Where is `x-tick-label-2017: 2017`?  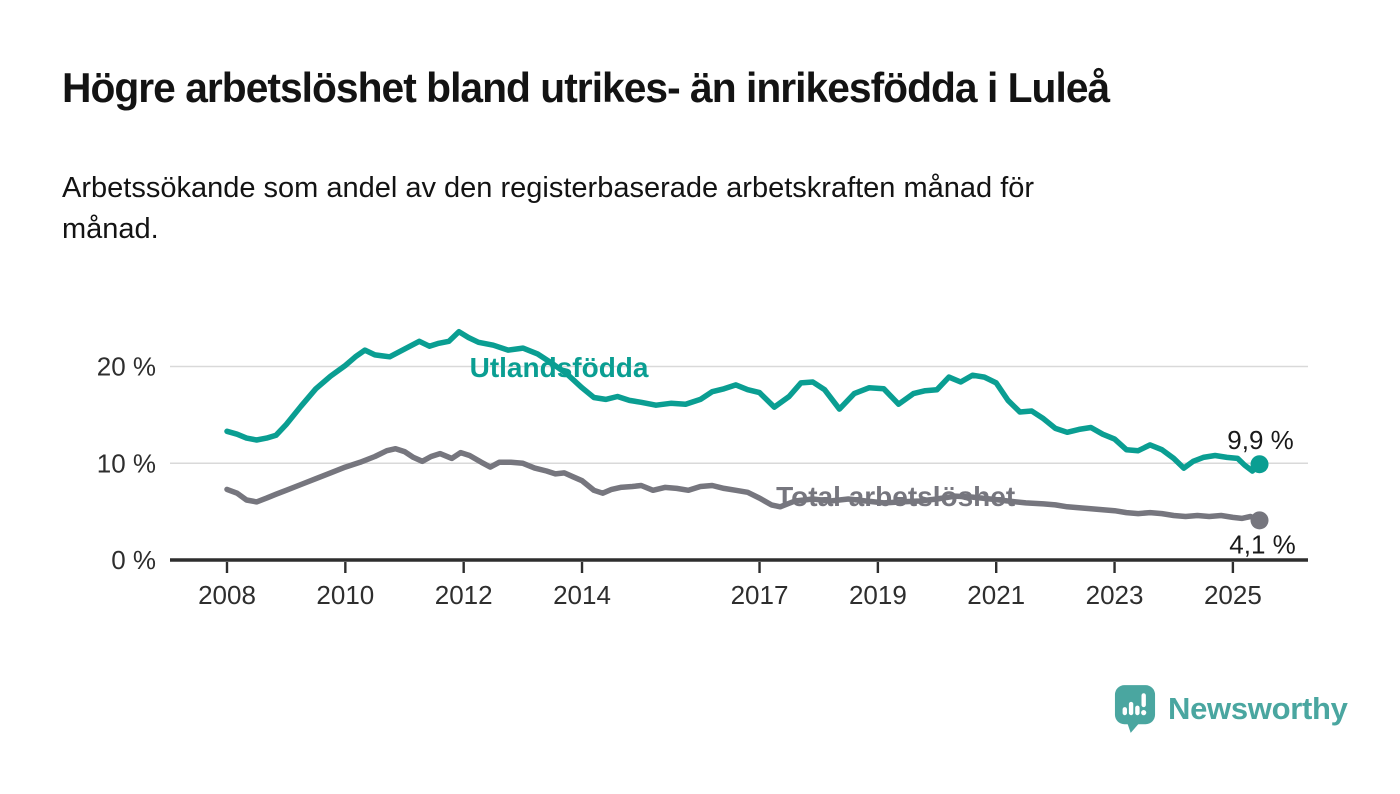
x-tick-label-2017: 2017 is located at coordinates (760, 595).